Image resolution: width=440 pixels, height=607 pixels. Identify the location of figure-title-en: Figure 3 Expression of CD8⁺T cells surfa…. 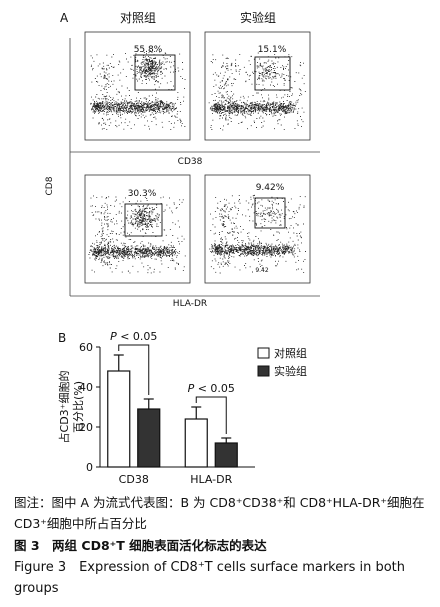
(210, 578).